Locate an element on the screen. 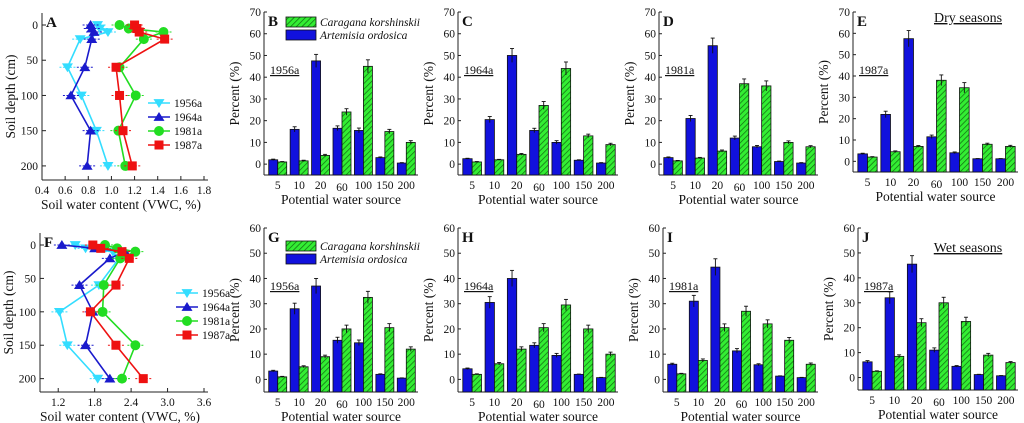  x-tick-label: 5 is located at coordinates (472, 403).